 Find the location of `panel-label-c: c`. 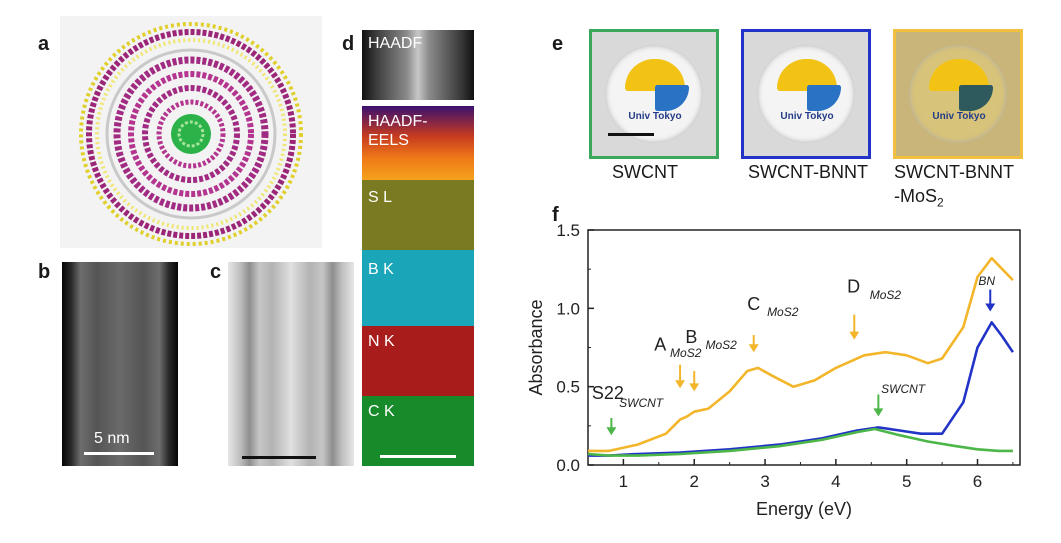

panel-label-c: c is located at coordinates (216, 272).